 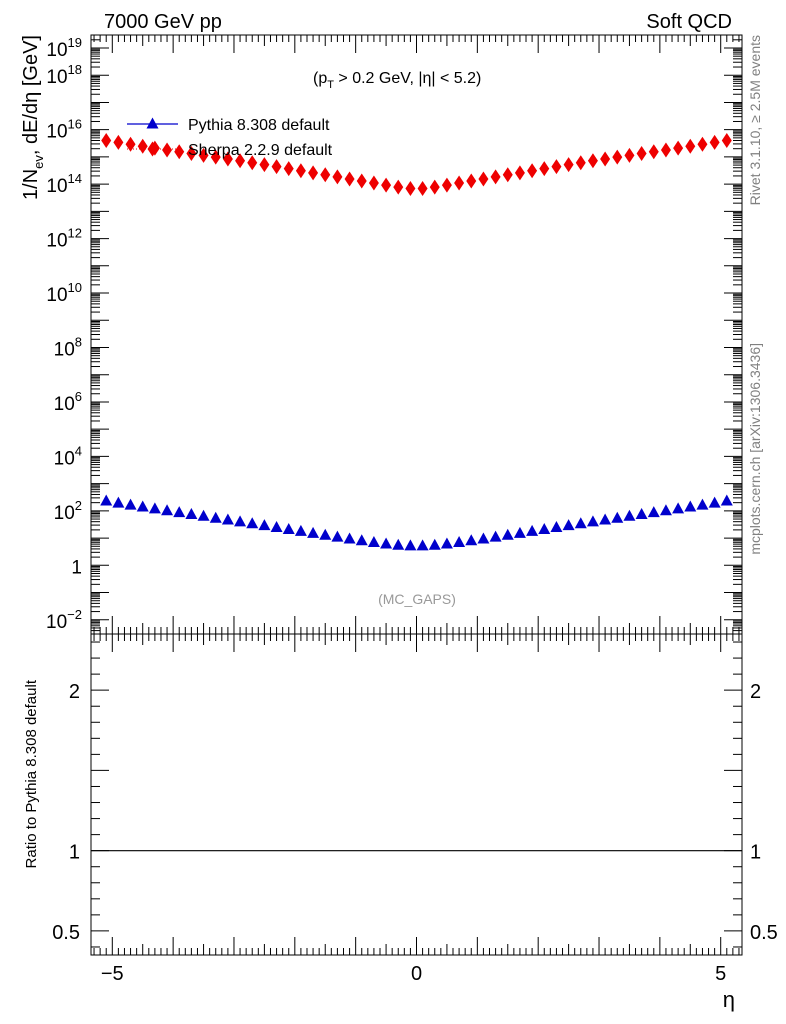 What do you see at coordinates (163, 22) in the screenshot?
I see `header-left: 7000 GeV pp` at bounding box center [163, 22].